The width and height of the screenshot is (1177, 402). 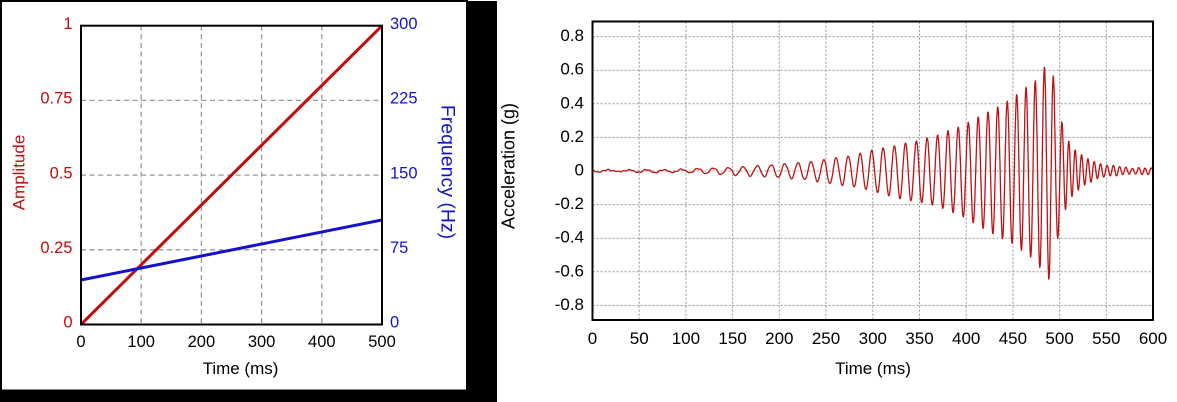 I want to click on svg-text: -0.6, so click(x=569, y=270).